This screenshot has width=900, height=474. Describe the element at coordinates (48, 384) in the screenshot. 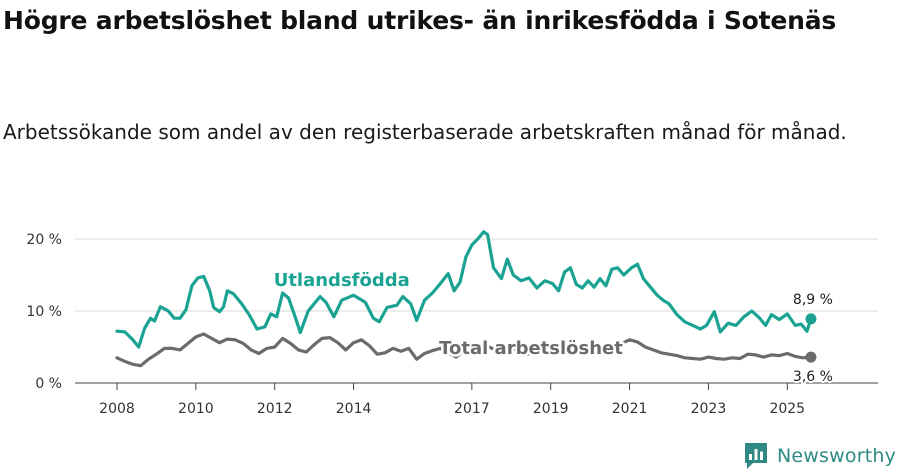

I see `y-tick-label: 0 %` at that location.